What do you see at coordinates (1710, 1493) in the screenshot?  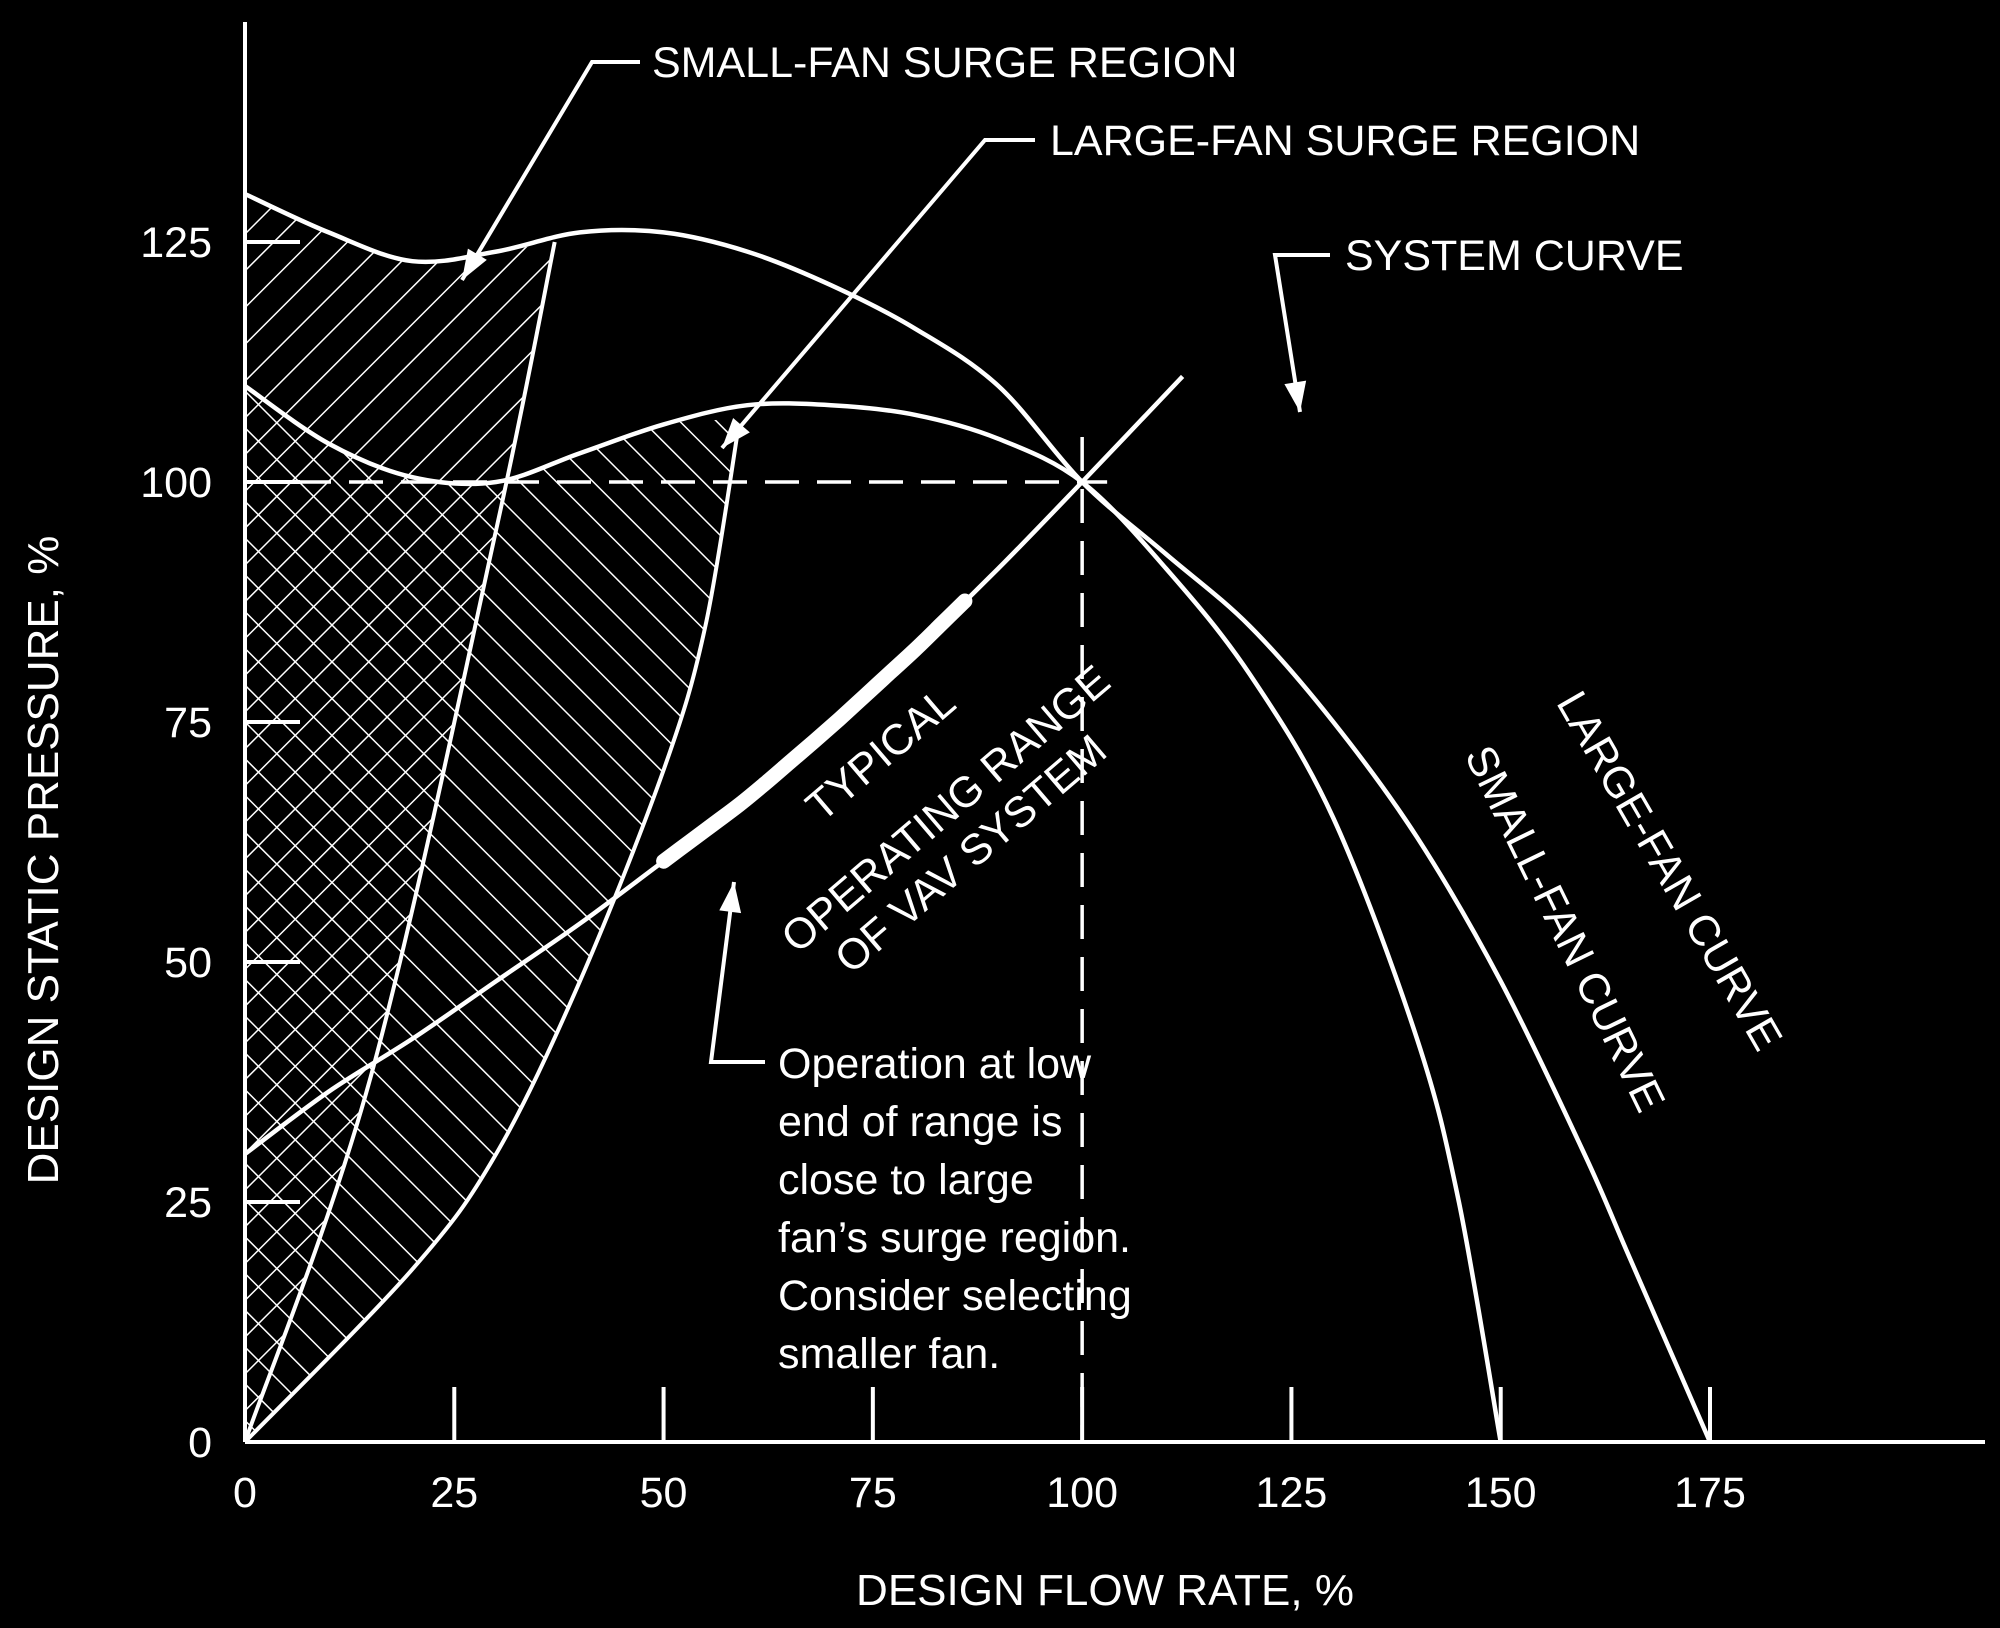 I see `x-tick-label: 175` at bounding box center [1710, 1493].